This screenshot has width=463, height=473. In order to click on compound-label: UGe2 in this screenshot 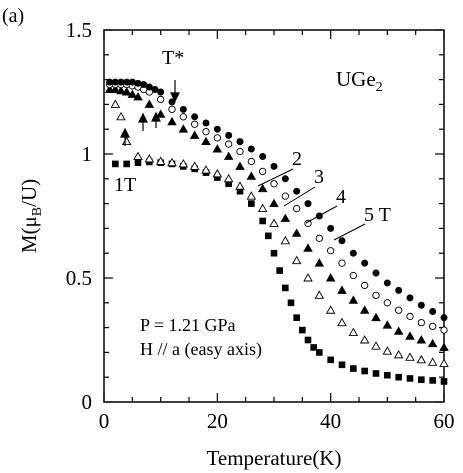, I will do `click(359, 81)`.